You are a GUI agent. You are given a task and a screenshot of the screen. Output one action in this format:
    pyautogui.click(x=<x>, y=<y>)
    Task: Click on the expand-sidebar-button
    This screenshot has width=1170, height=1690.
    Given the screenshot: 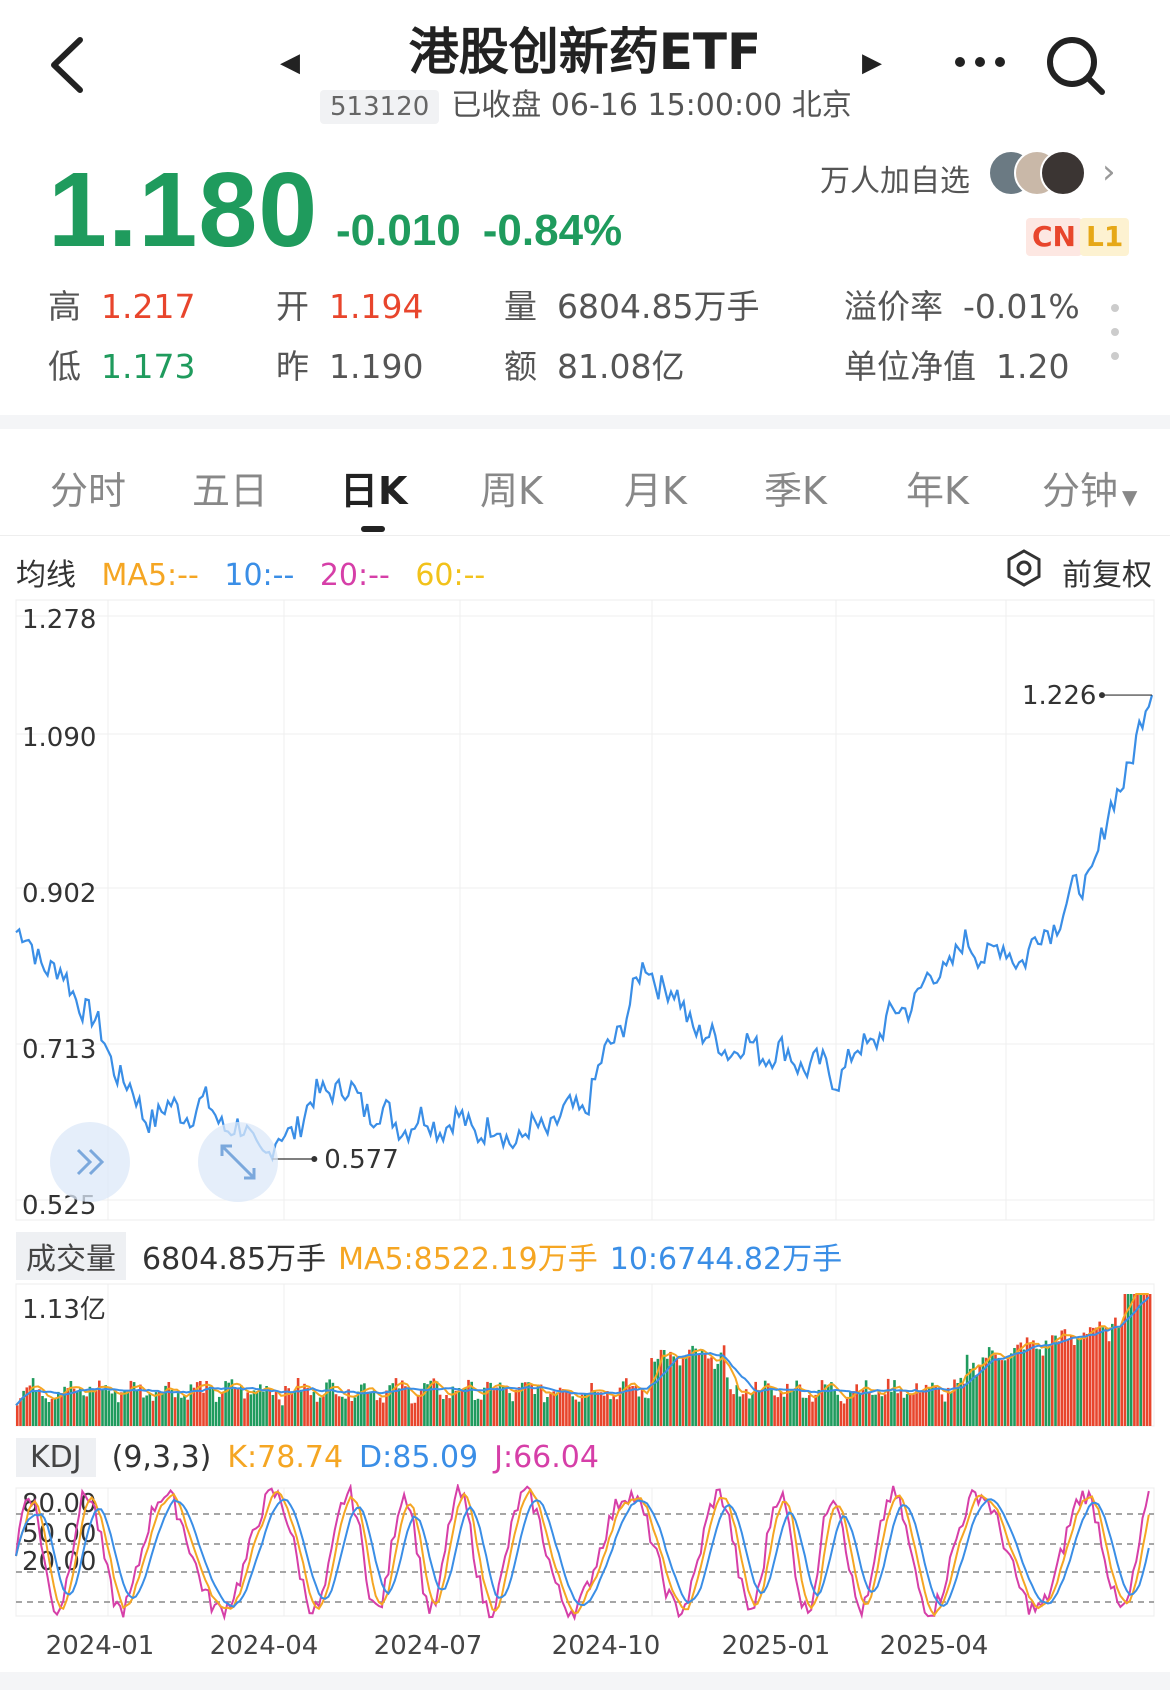 What is the action you would take?
    pyautogui.click(x=90, y=1162)
    